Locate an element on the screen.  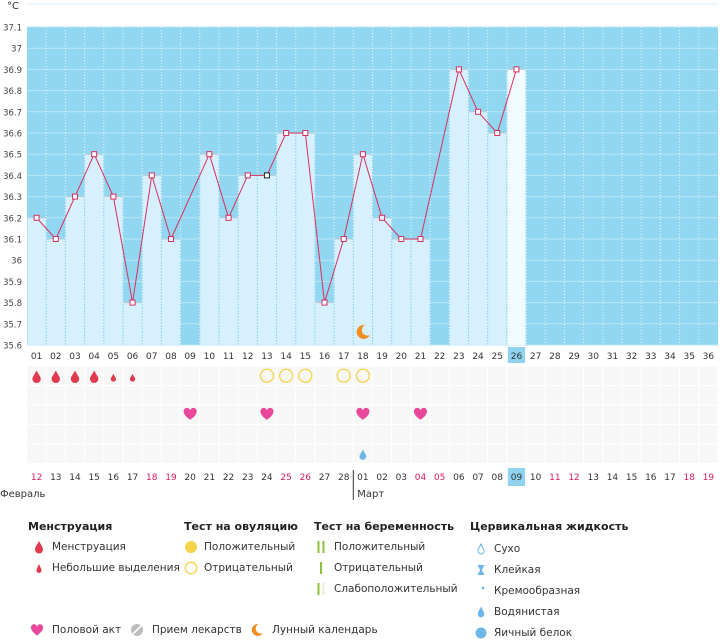
y-tick-label: 36.4 is located at coordinates (12, 177).